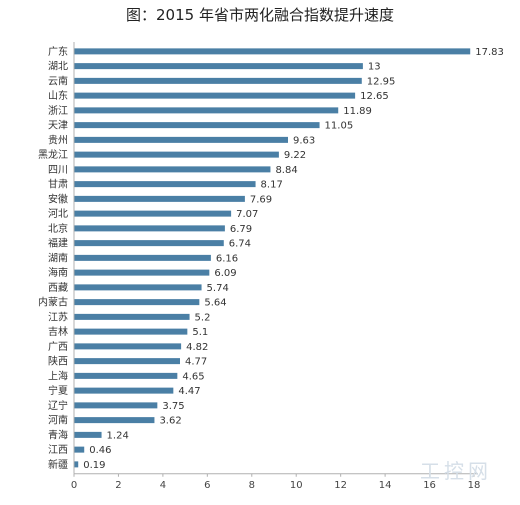 This screenshot has height=505, width=520. Describe the element at coordinates (295, 155) in the screenshot. I see `value-label: 9.22` at that location.